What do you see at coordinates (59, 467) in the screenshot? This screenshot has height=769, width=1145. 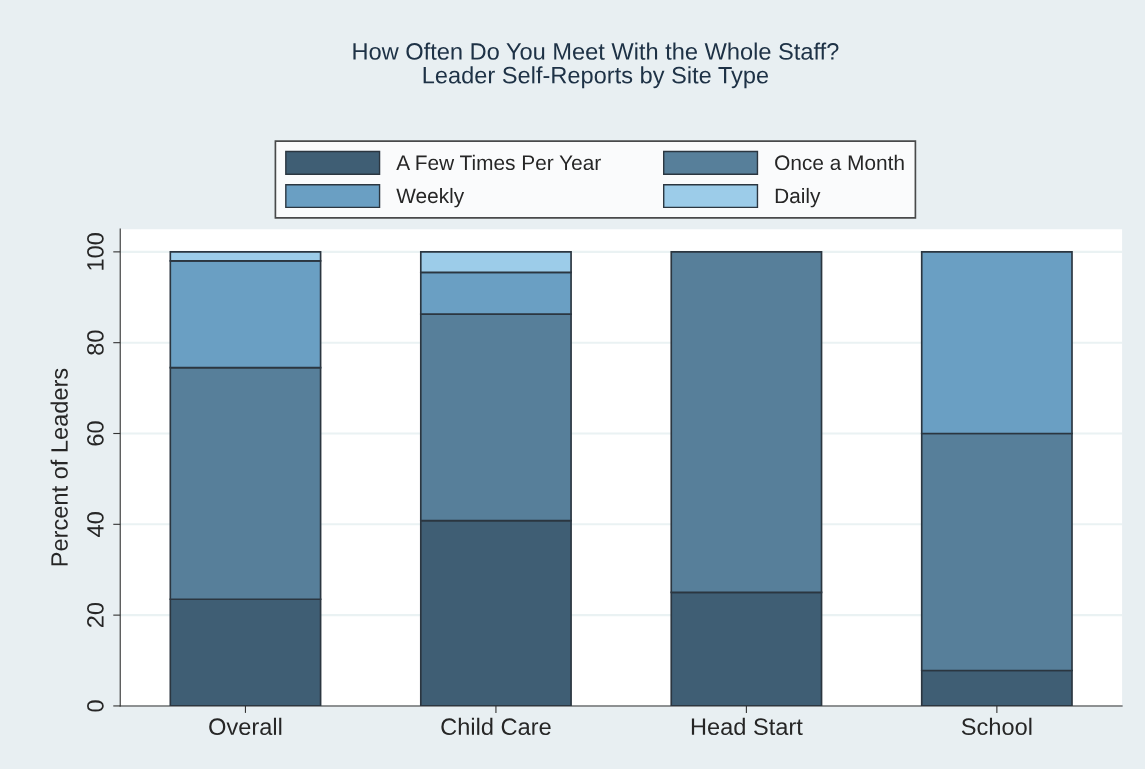 I see `y-axis-title: Percent of Leaders` at bounding box center [59, 467].